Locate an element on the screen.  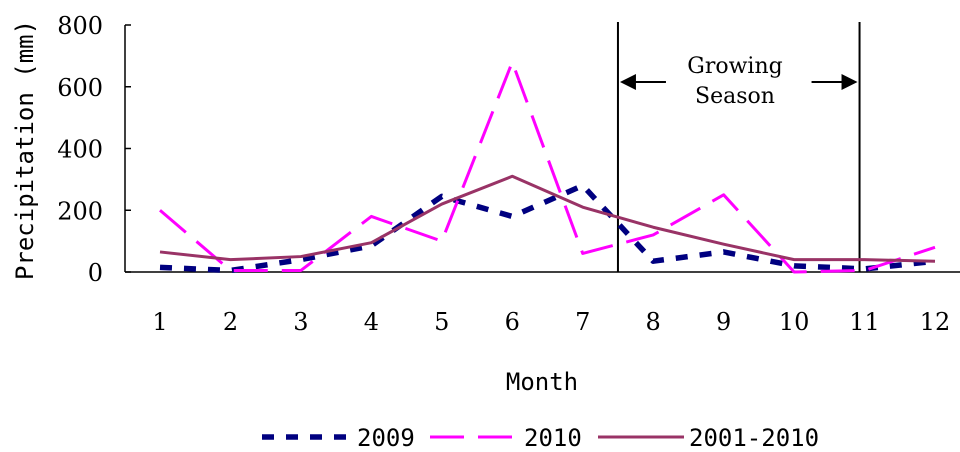
x-tick-label-11: 11 is located at coordinates (864, 322).